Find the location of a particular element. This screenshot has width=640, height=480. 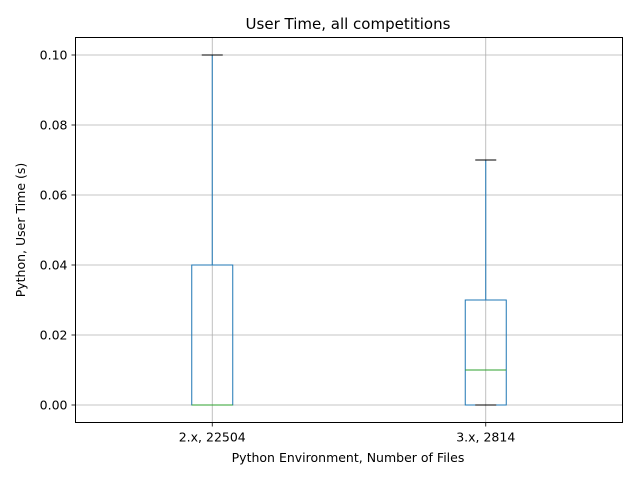

y-tick-label: 0.02 is located at coordinates (54, 335).